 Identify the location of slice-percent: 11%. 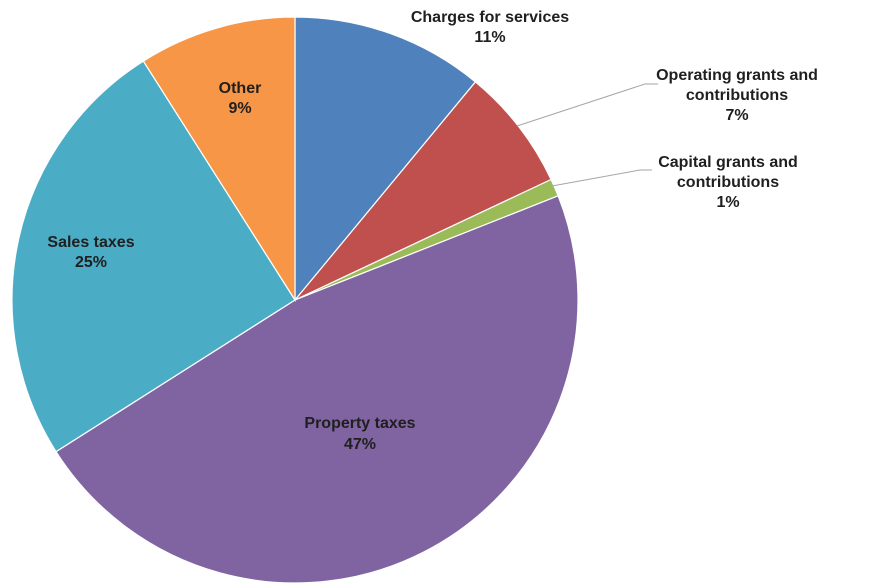
(489, 37).